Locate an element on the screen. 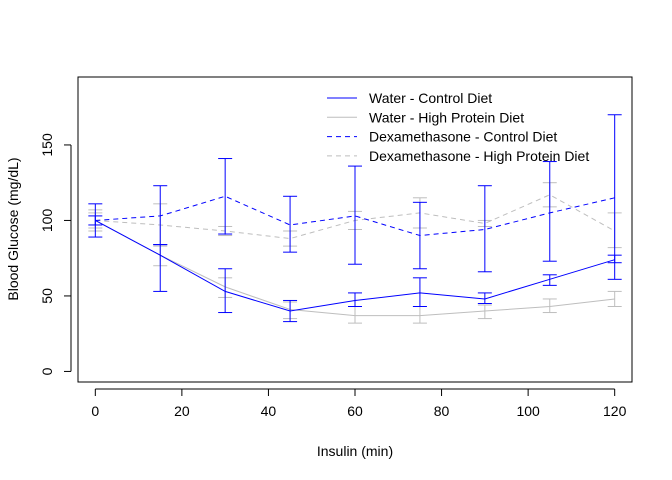 The height and width of the screenshot is (480, 672). x-tick-label: 80 is located at coordinates (442, 411).